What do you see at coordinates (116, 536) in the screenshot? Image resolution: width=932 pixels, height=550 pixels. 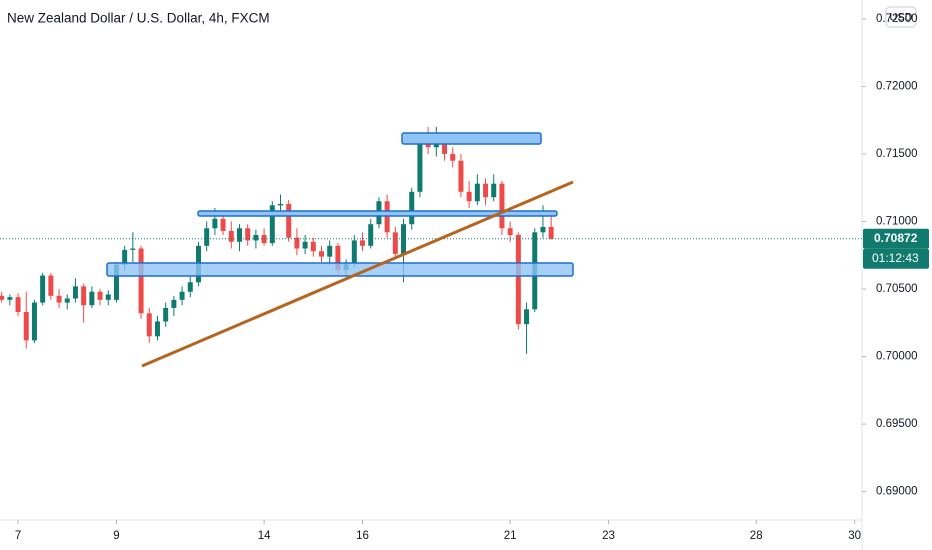 I see `x-tick-label: 9` at bounding box center [116, 536].